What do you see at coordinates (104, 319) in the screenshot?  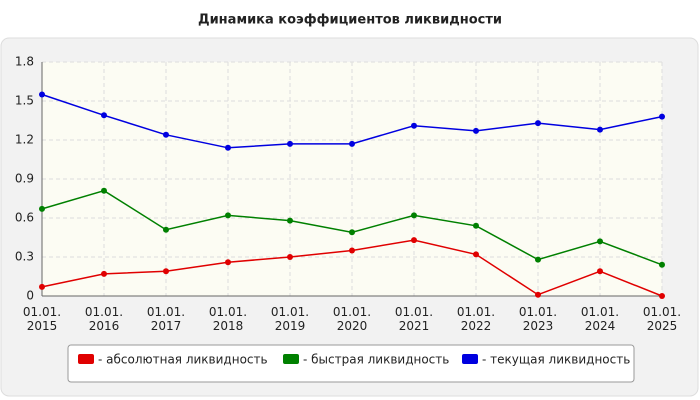 I see `x-tick-label: 01.01. 2016` at bounding box center [104, 319].